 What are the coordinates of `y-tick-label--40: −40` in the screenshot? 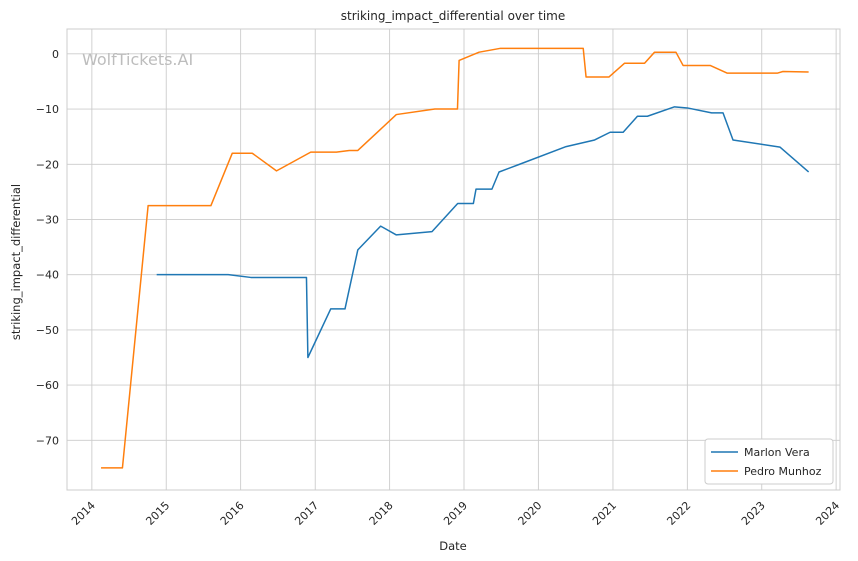 It's located at (47, 275).